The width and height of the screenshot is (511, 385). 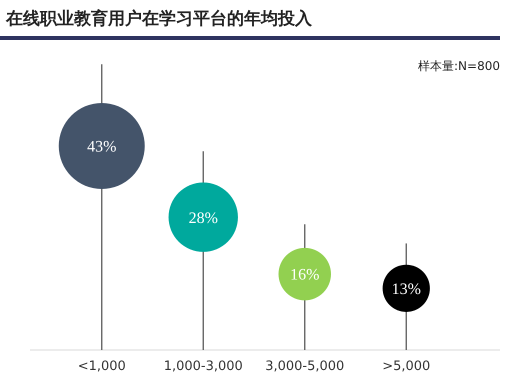 What do you see at coordinates (459, 66) in the screenshot?
I see `text: 样本量:N=800` at bounding box center [459, 66].